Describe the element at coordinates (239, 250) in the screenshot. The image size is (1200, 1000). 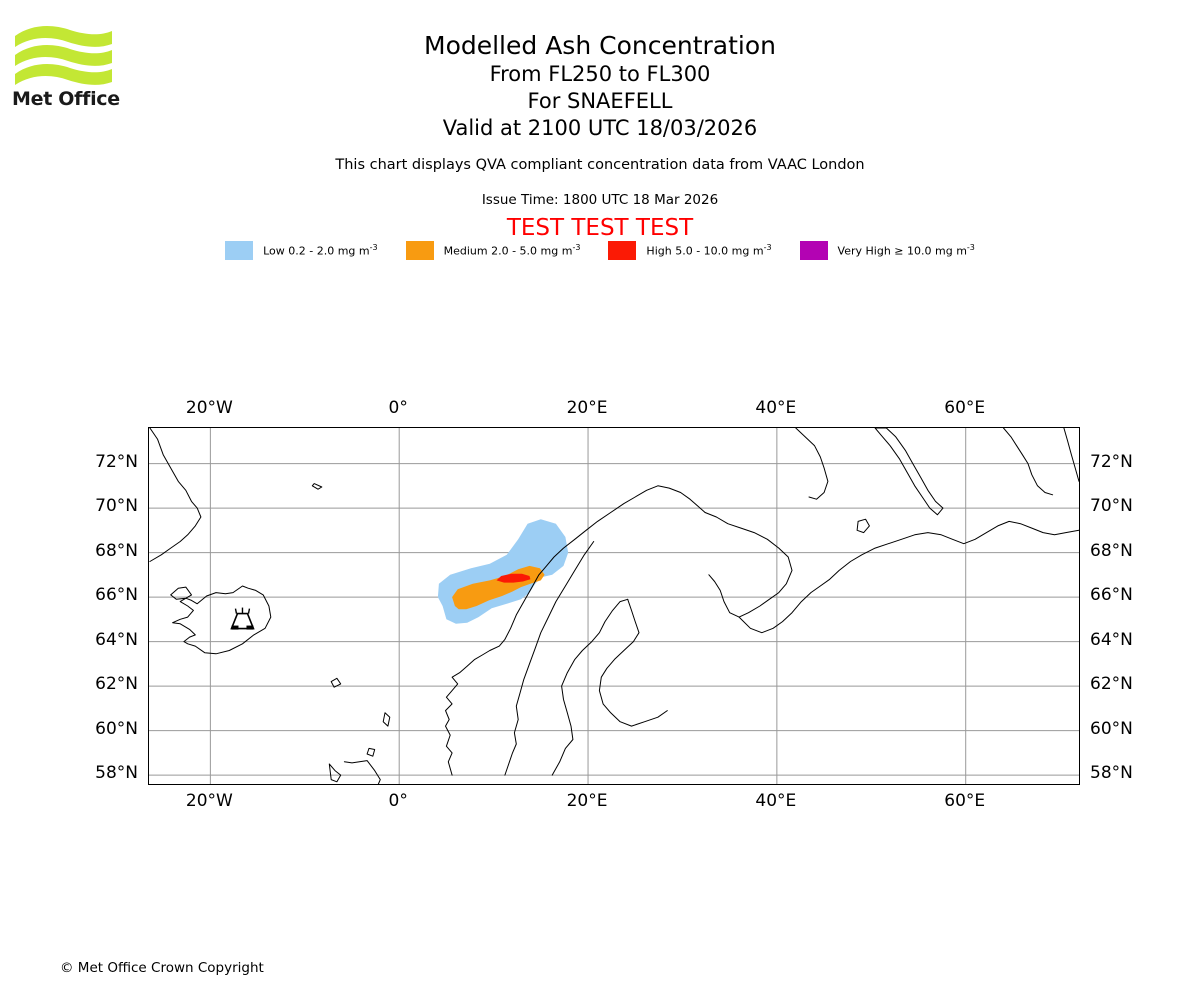
I see `legend-low-swatch` at that location.